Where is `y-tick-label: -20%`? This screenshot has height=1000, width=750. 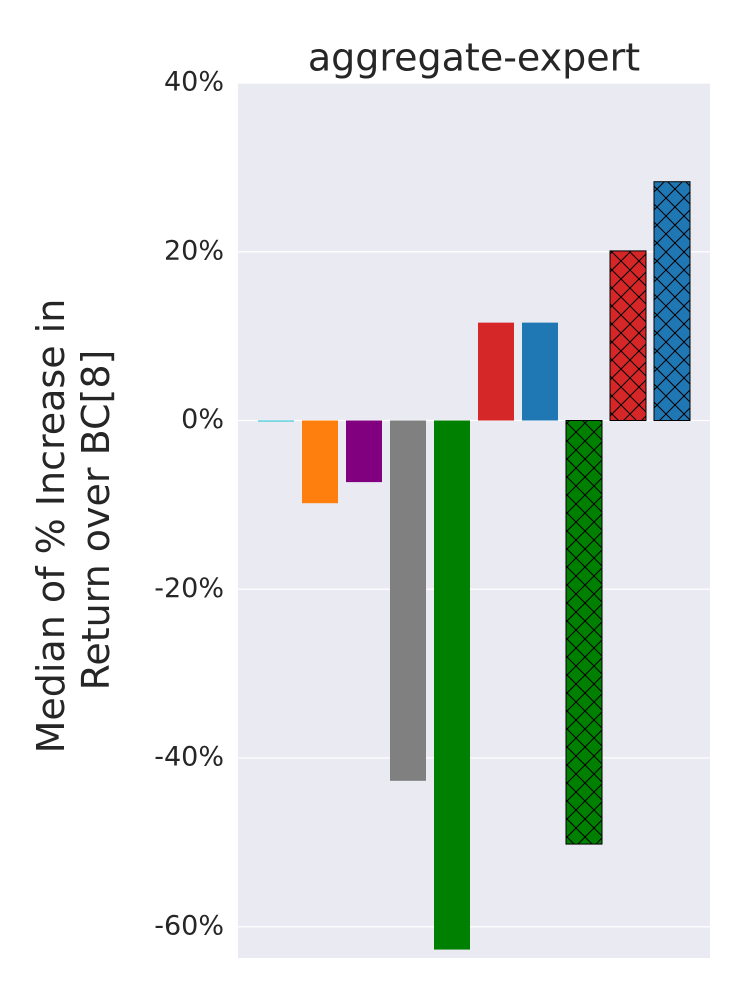
y-tick-label: -20% is located at coordinates (189, 588).